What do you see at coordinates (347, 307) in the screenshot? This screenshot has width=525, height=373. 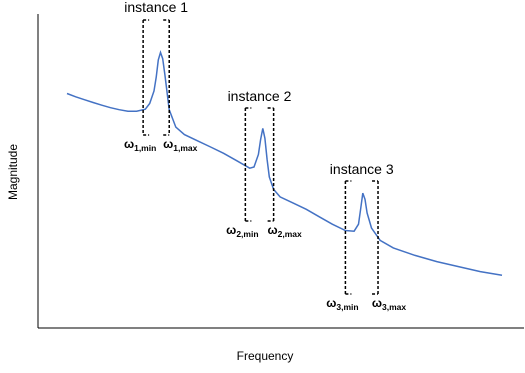 I see `omega-3-min-label-subscript: 3,min` at bounding box center [347, 307].